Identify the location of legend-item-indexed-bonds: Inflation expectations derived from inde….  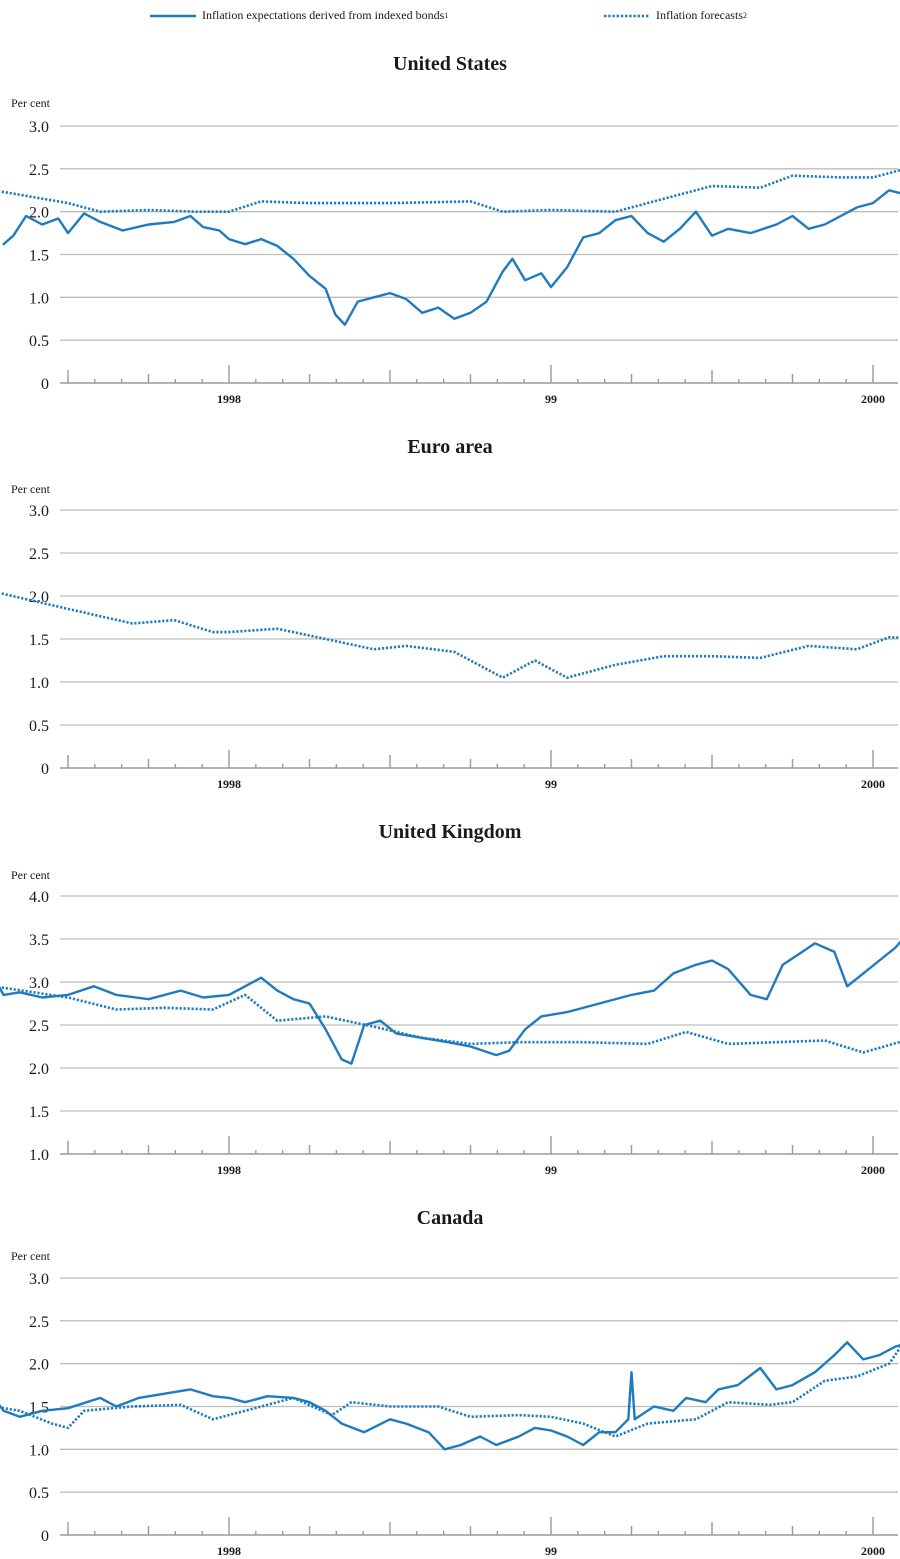
(299, 15).